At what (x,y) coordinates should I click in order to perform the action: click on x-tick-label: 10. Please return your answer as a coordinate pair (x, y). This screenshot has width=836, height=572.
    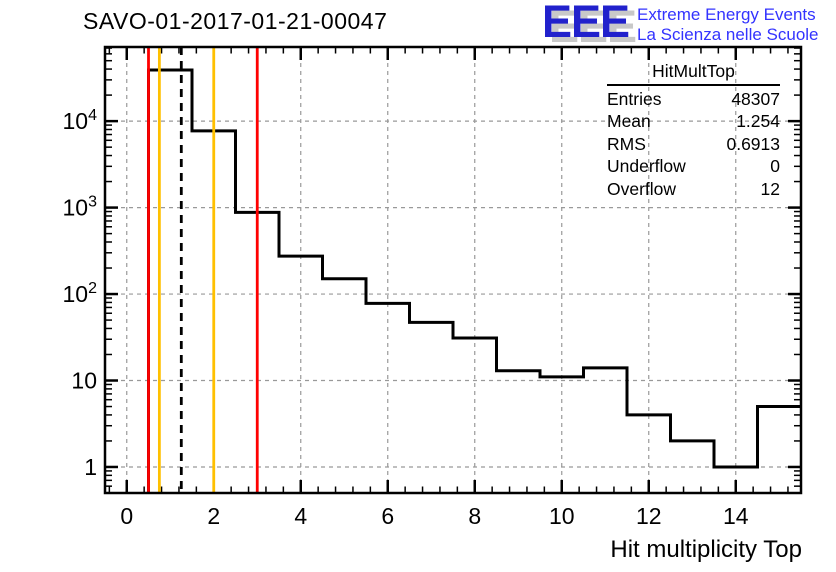
    Looking at the image, I should click on (562, 516).